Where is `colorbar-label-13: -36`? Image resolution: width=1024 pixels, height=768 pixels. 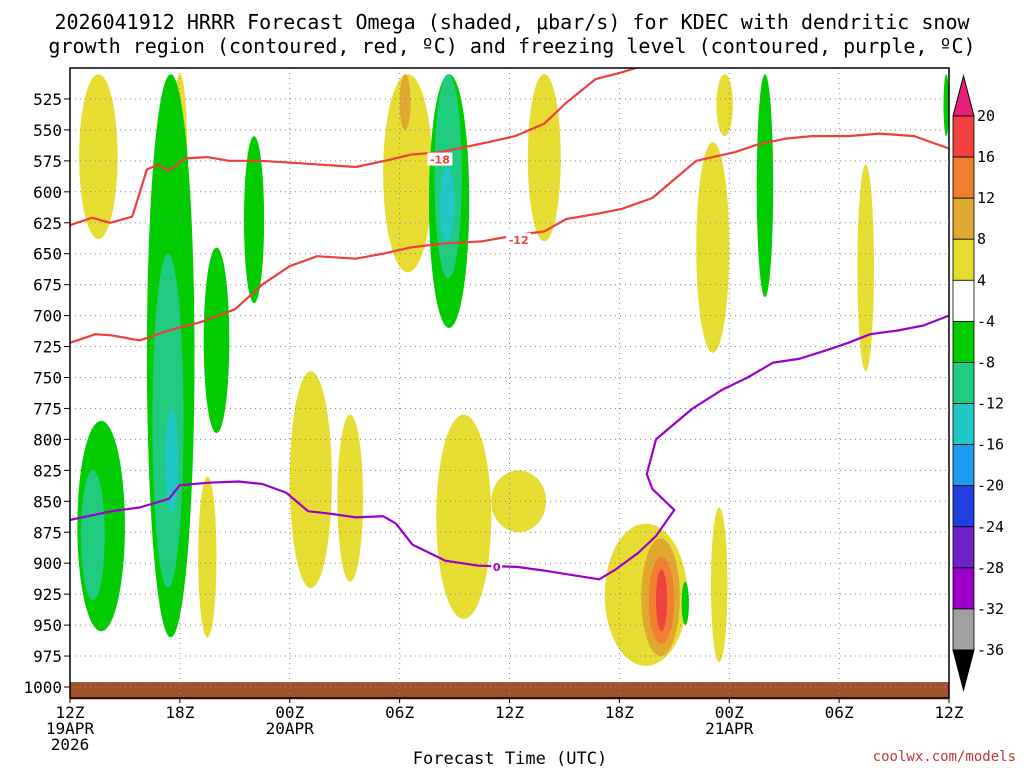
colorbar-label-13: -36 is located at coordinates (990, 650).